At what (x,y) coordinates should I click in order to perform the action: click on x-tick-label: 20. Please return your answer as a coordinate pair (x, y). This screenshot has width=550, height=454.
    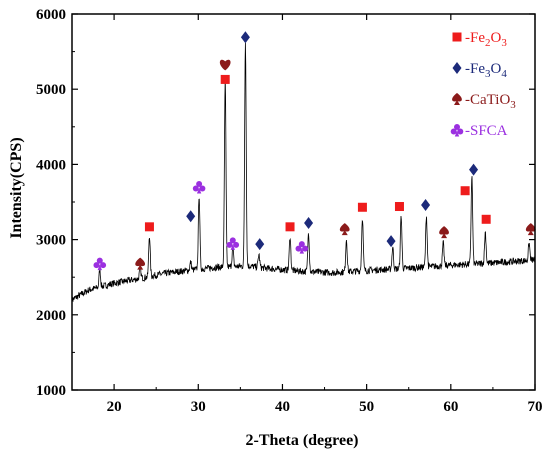
    Looking at the image, I should click on (114, 407).